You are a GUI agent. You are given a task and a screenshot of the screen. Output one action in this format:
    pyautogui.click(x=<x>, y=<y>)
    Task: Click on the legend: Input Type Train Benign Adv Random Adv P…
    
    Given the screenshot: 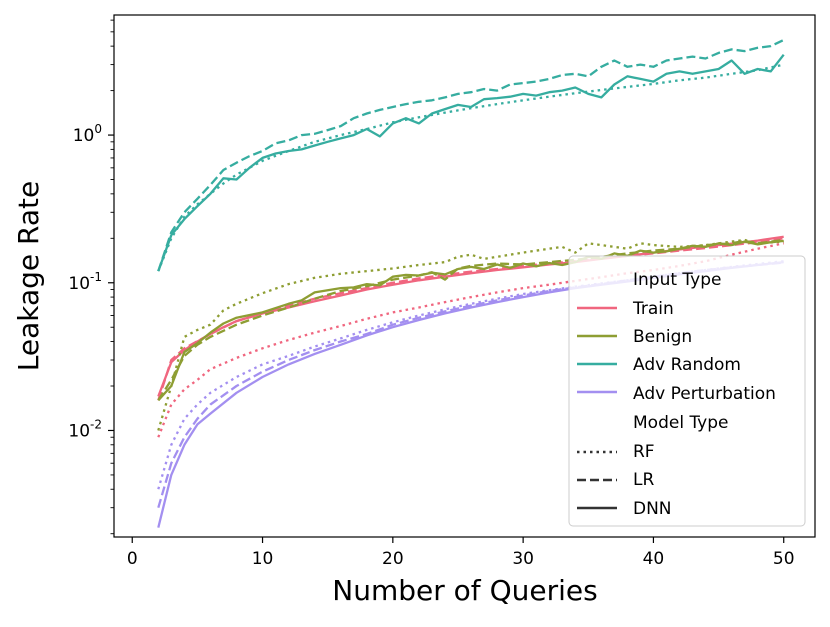 What is the action you would take?
    pyautogui.click(x=687, y=391)
    